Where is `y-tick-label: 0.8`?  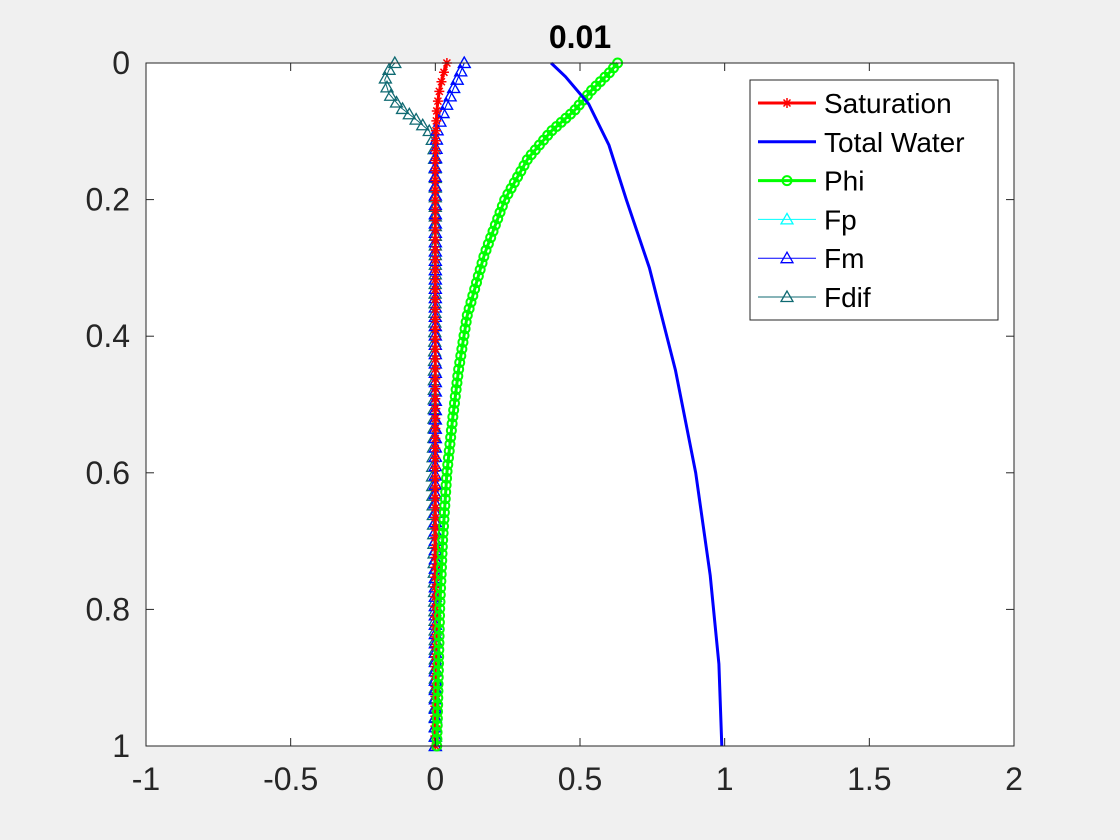 y-tick-label: 0.8 is located at coordinates (108, 609).